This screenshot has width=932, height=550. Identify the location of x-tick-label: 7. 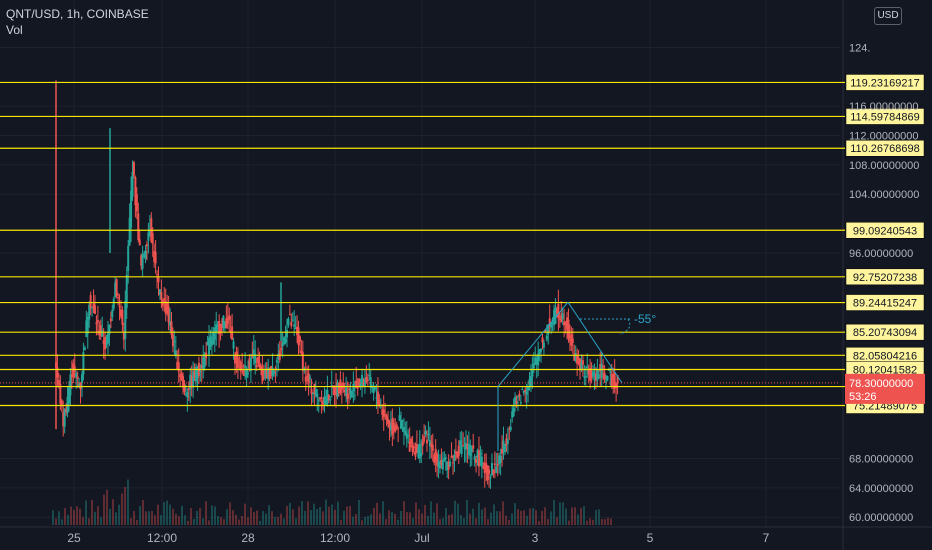
(766, 538).